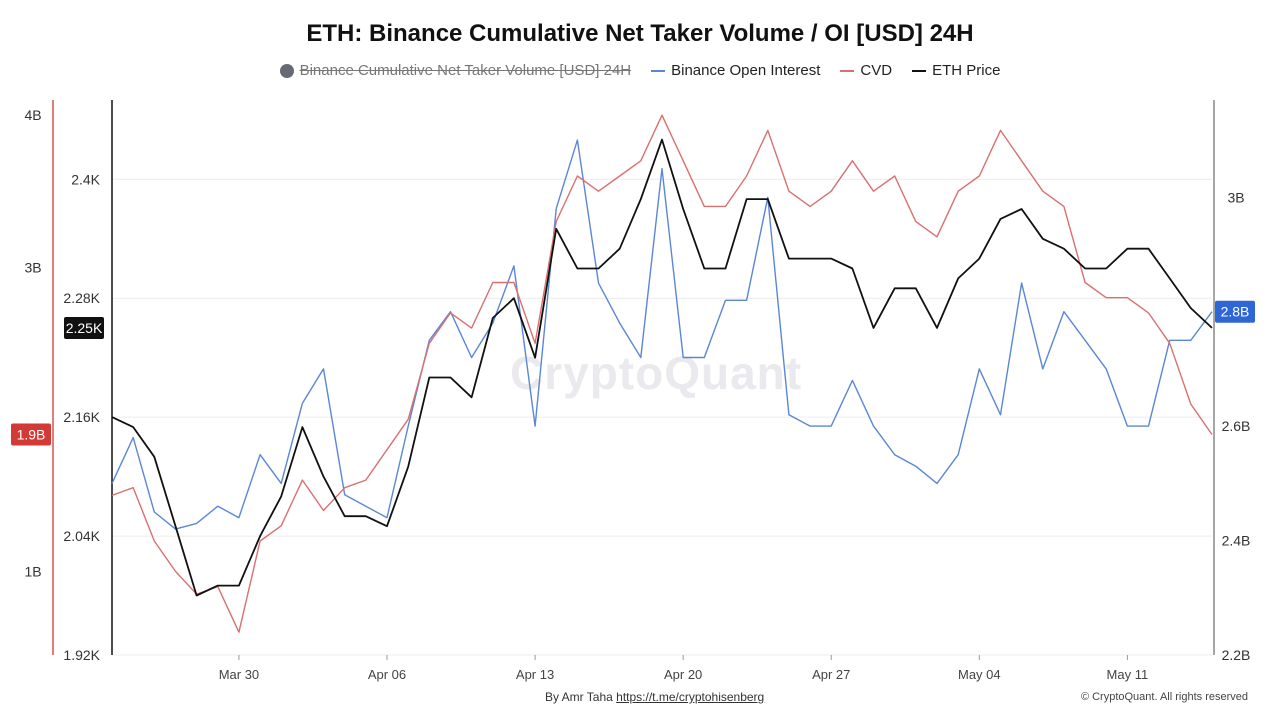 The image size is (1280, 720). Describe the element at coordinates (32, 115) in the screenshot. I see `volume-tick-label: 4B` at that location.